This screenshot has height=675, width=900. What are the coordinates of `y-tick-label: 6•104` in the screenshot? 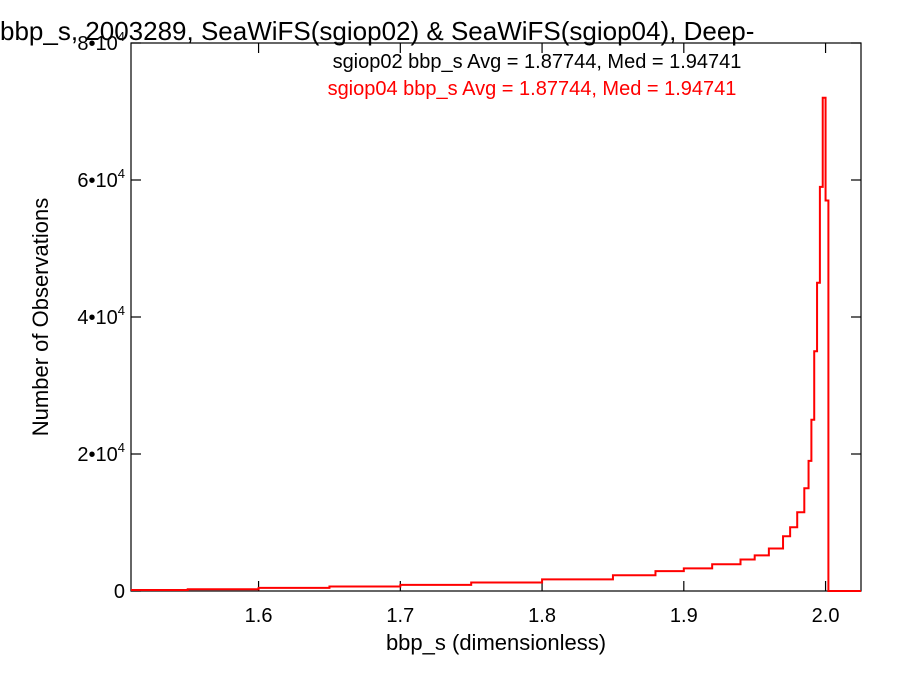 It's located at (101, 179).